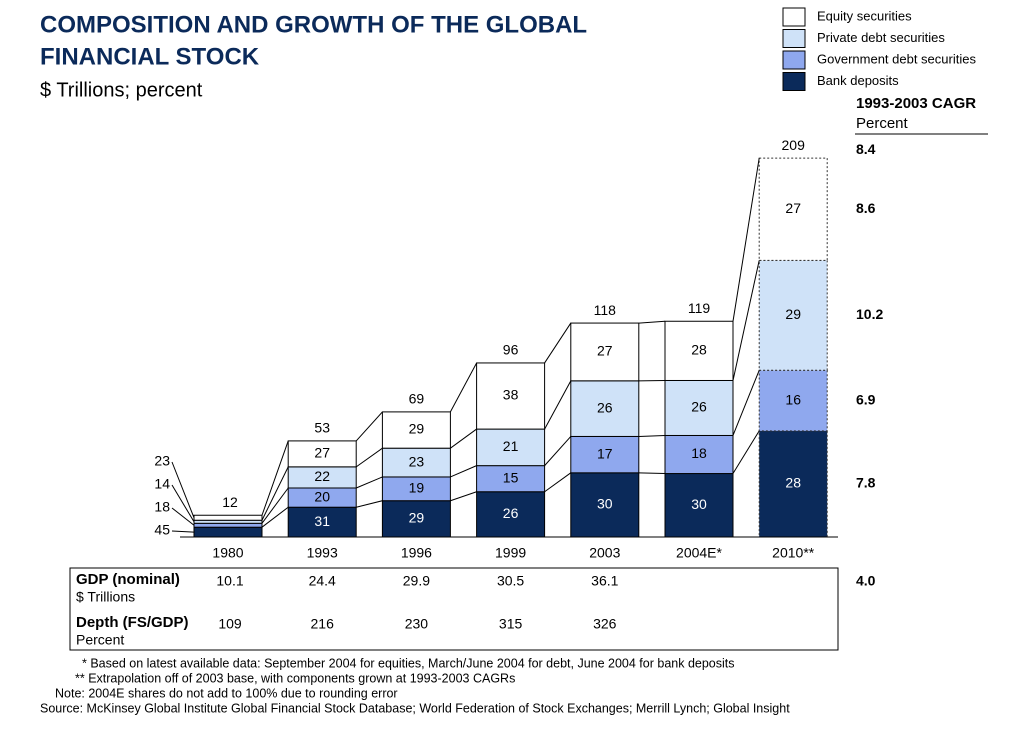  I want to click on cagr-value: 7.8, so click(866, 483).